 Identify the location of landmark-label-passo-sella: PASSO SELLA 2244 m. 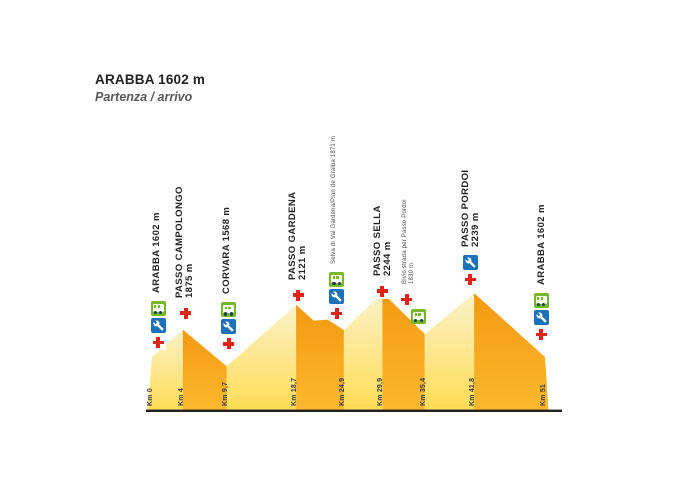
(382, 240).